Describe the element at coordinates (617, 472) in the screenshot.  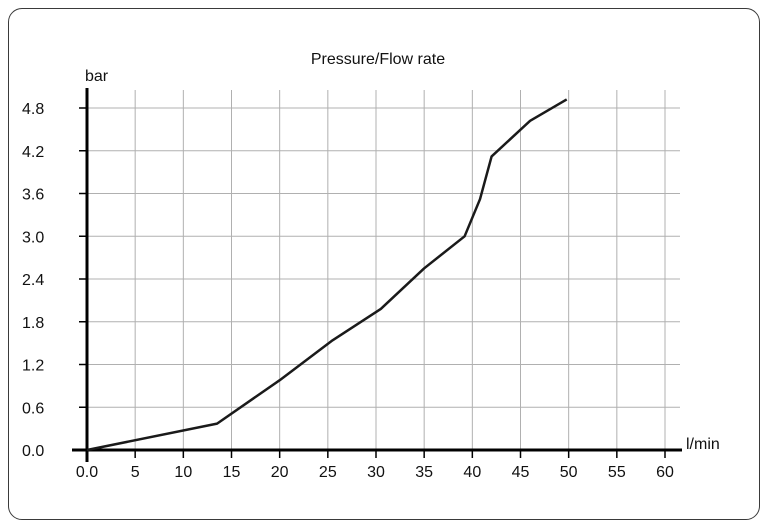
I see `x-tick-label: 55` at that location.